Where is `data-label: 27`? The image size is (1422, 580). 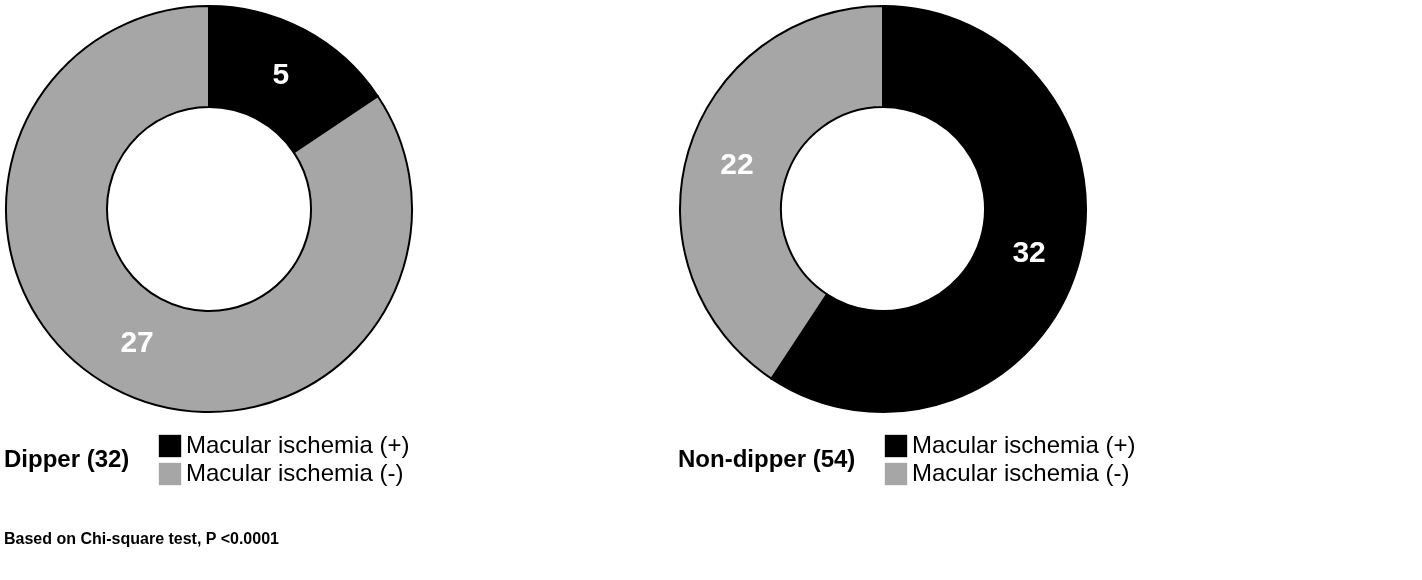 data-label: 27 is located at coordinates (137, 342).